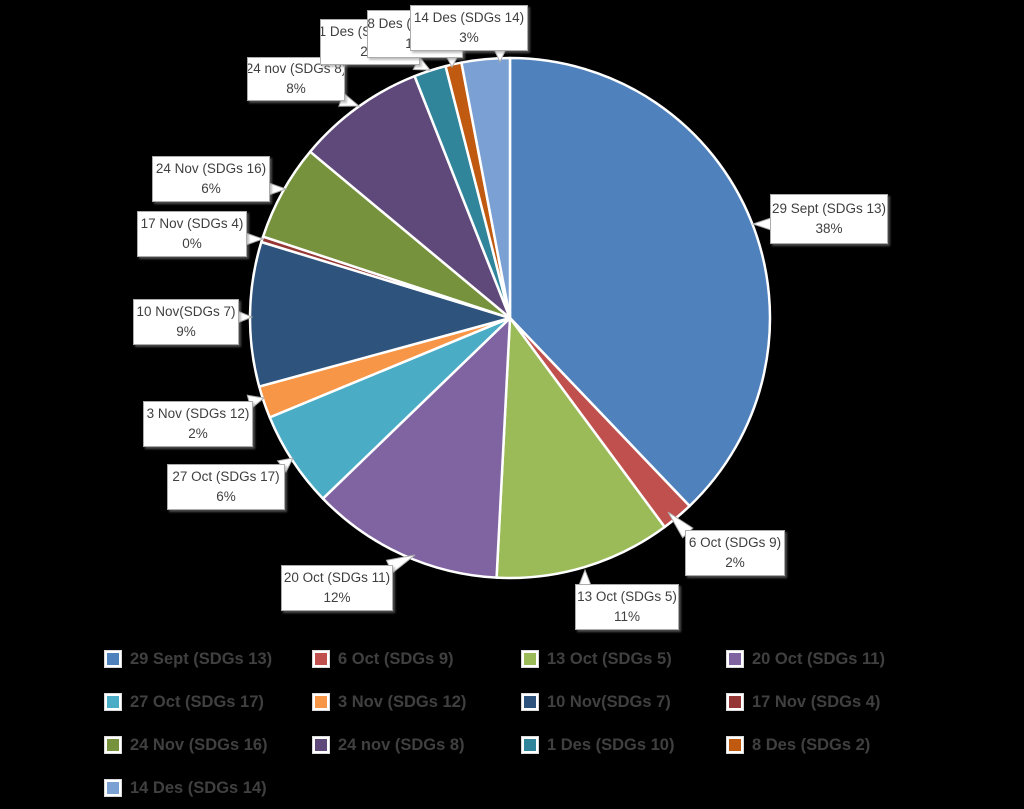 Image resolution: width=1024 pixels, height=809 pixels. I want to click on data-label-24-nov-sdgs-16: 24 Nov (SDGs 16) 6%, so click(211, 179).